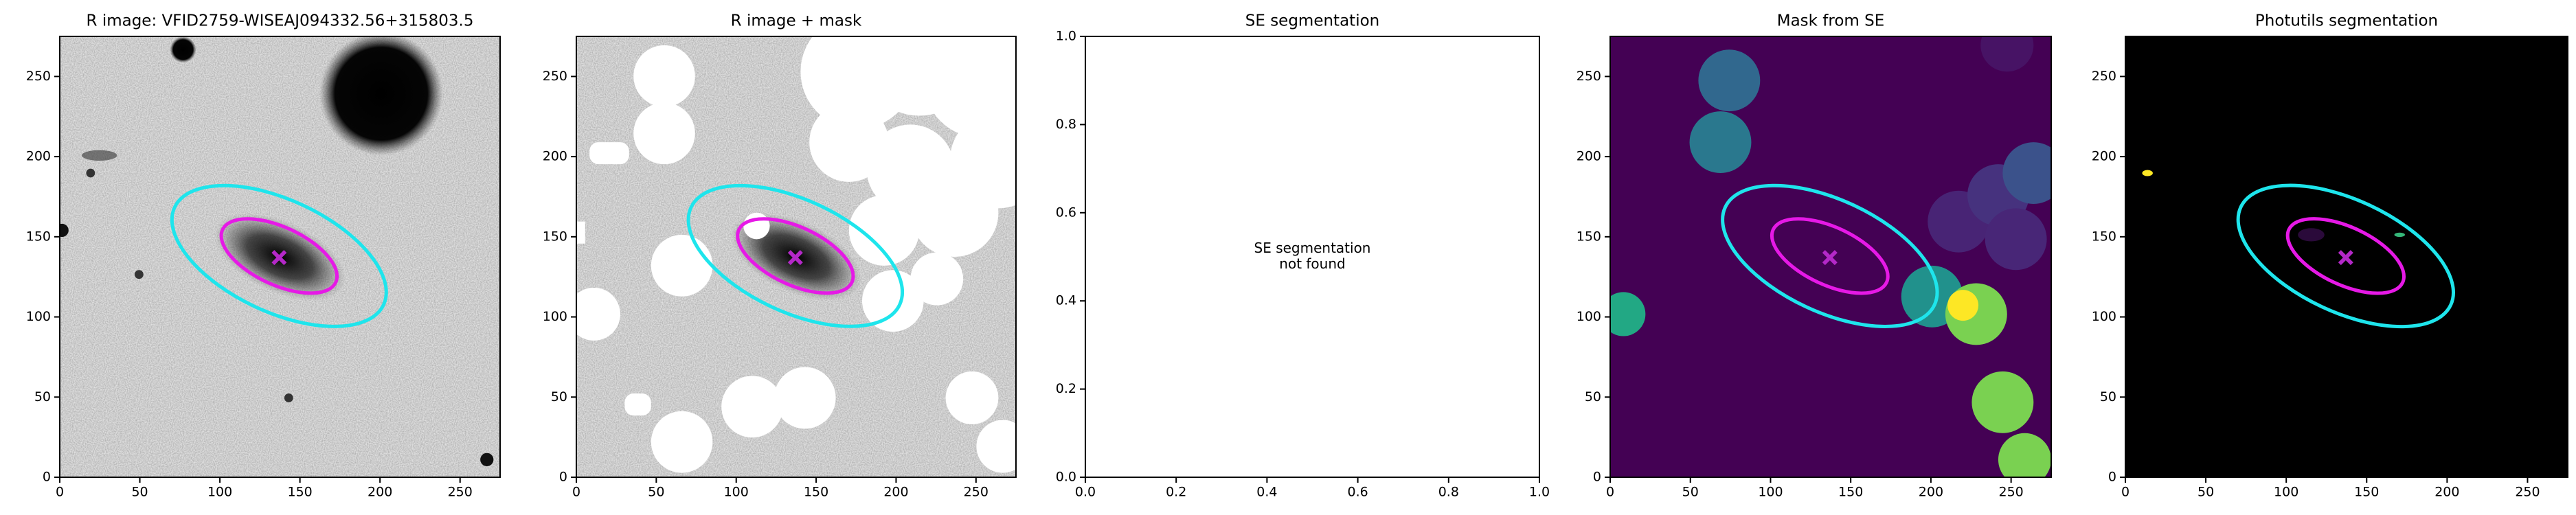 The height and width of the screenshot is (515, 2576). What do you see at coordinates (1066, 212) in the screenshot?
I see `y-tick-label: 0.6` at bounding box center [1066, 212].